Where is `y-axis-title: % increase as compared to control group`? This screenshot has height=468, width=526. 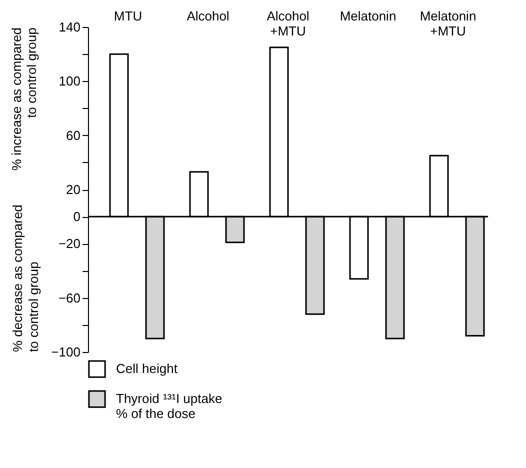
y-axis-title: % increase as compared to control group is located at coordinates (24, 99).